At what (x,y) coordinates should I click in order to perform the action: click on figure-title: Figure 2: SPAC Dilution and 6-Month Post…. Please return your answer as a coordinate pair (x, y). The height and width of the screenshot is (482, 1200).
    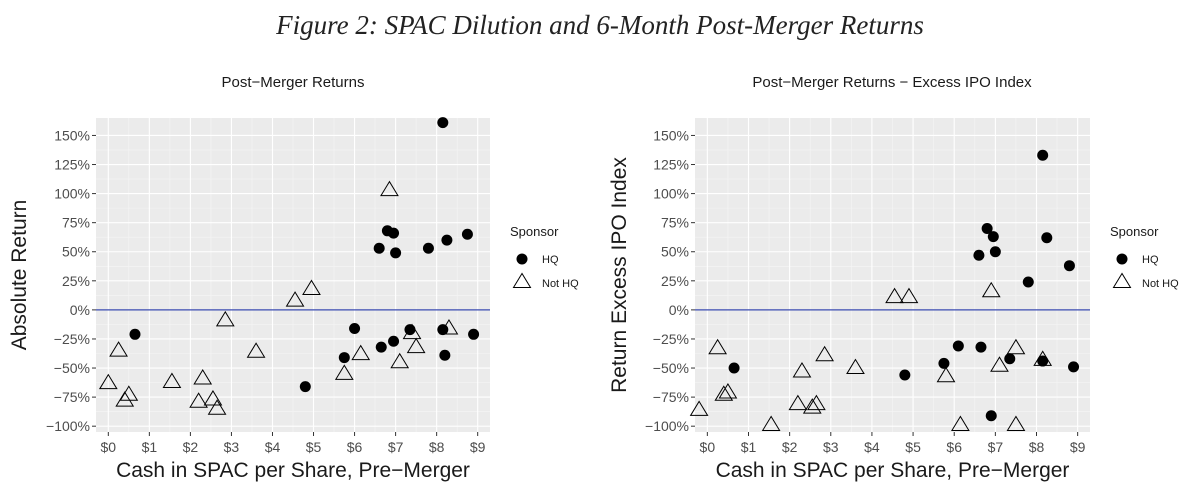
    Looking at the image, I should click on (600, 25).